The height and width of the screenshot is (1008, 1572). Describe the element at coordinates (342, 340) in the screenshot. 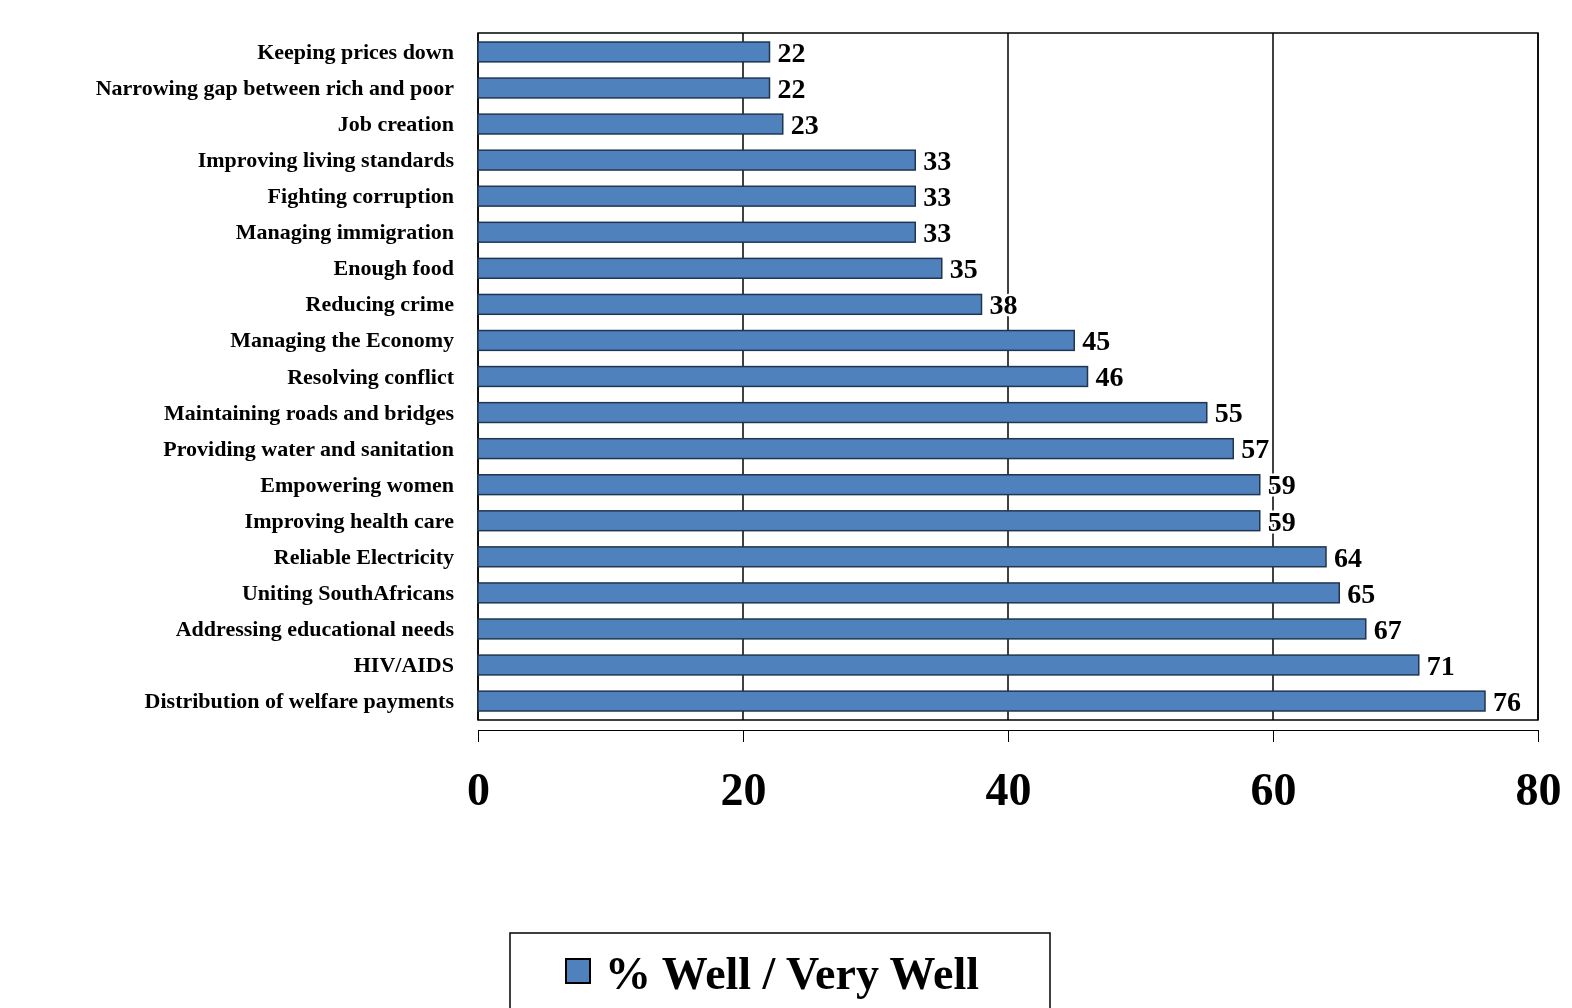

I see `y-tick-label: Managing the Economy` at that location.